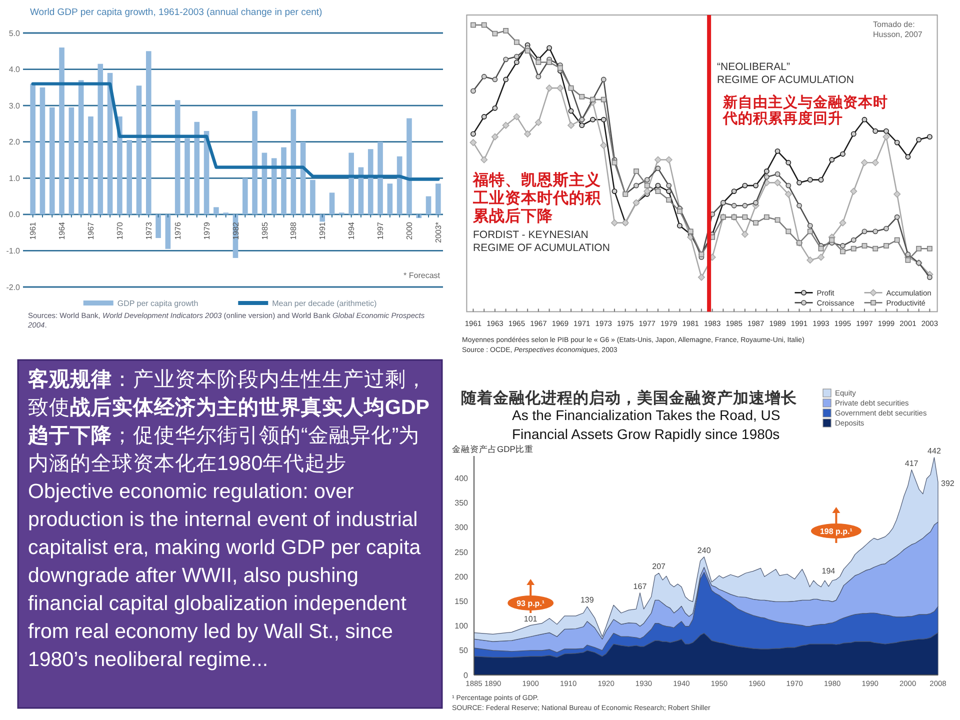 Image resolution: width=960 pixels, height=720 pixels. Describe the element at coordinates (265, 230) in the screenshot. I see `x-tick-label: 1985` at that location.